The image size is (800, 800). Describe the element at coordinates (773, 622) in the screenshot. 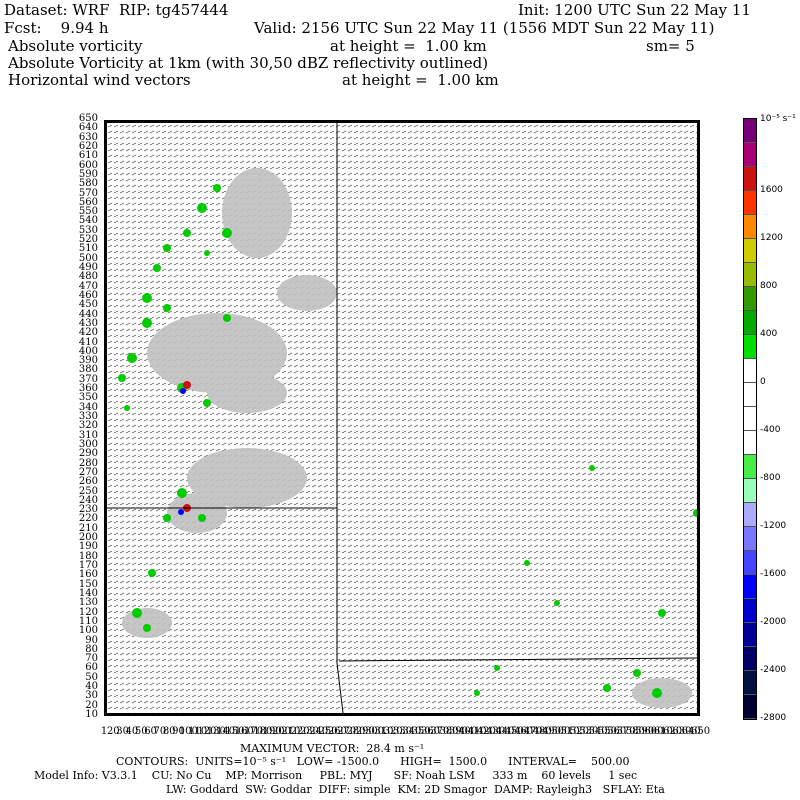

I see `colorbar-tick-label: -2000` at that location.